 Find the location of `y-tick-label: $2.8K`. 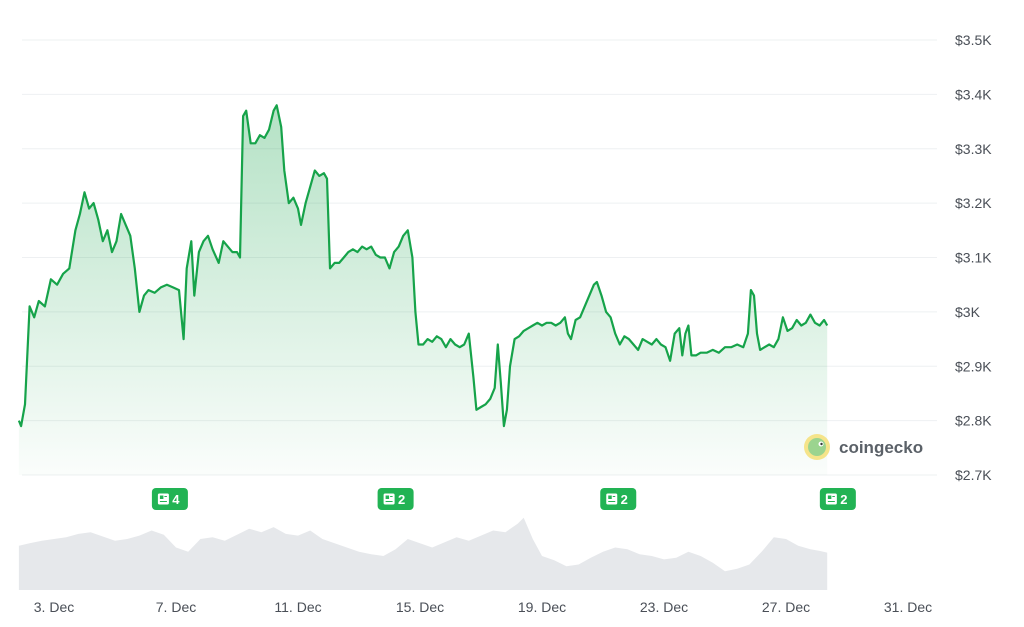

y-tick-label: $2.8K is located at coordinates (973, 421).